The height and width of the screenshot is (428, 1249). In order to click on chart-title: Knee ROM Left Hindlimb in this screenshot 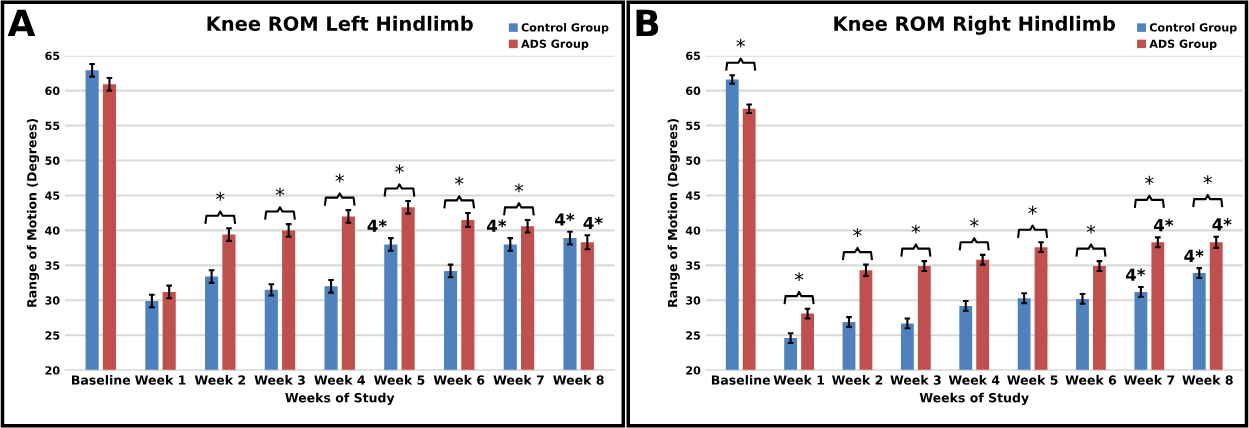, I will do `click(340, 23)`.